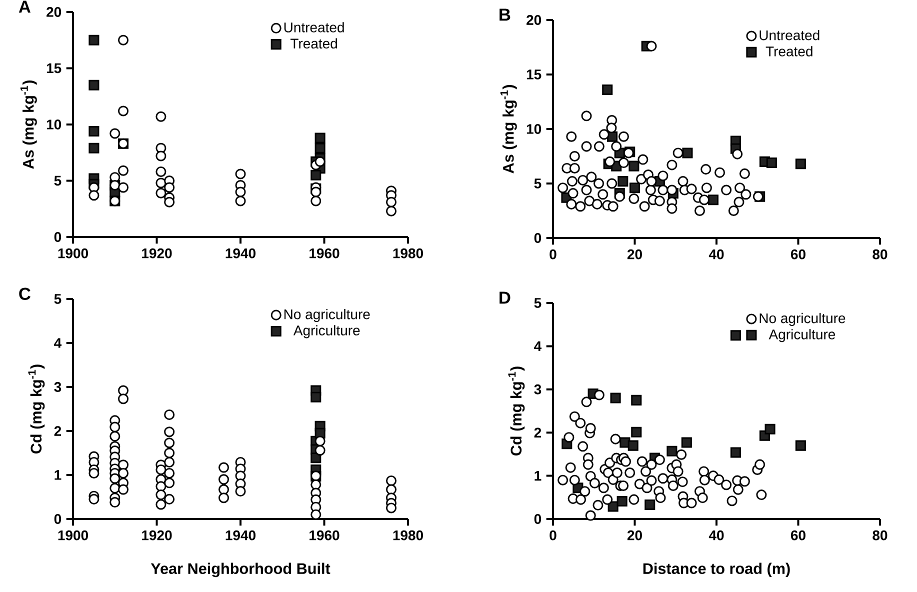  What do you see at coordinates (716, 570) in the screenshot?
I see `x-axis-title: Distance to road (m)` at bounding box center [716, 570].